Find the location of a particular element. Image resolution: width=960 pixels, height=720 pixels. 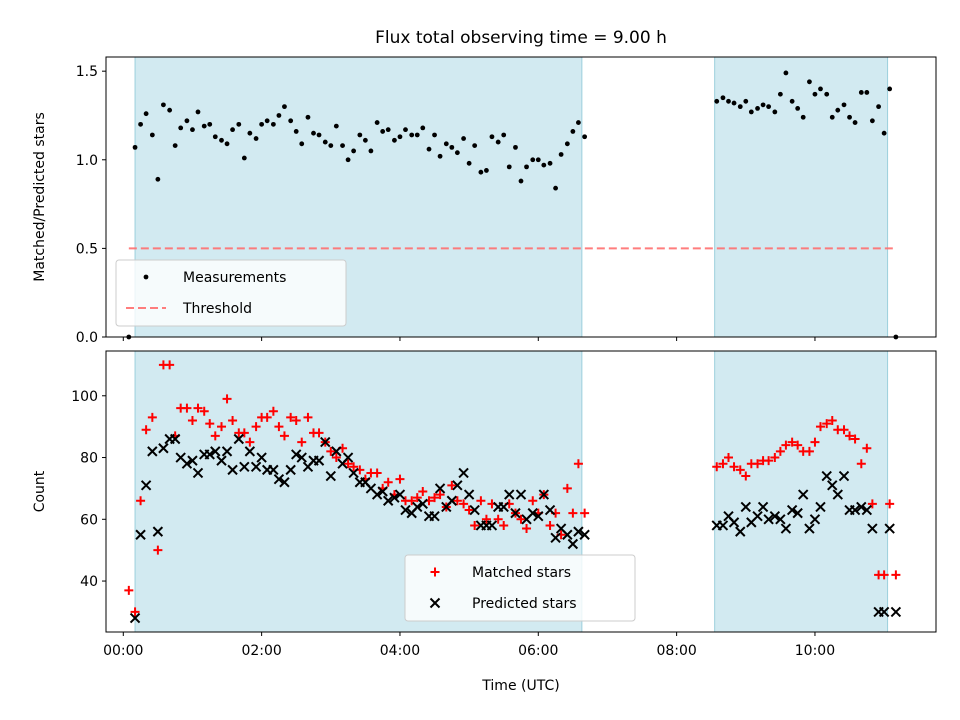

y-axis-label: Matched/Predicted stars is located at coordinates (40, 197).